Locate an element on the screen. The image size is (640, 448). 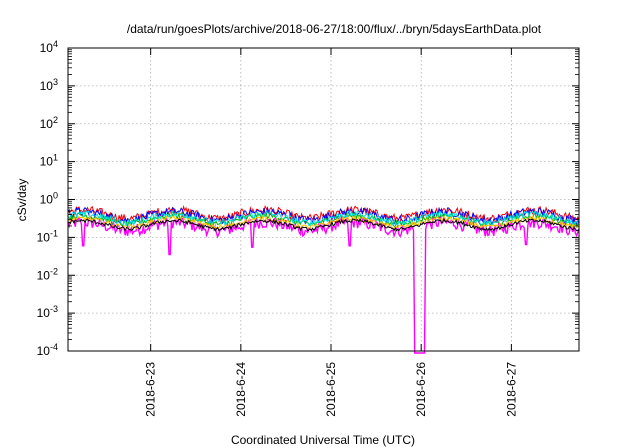
y-tick-labels: 10⁻⁴ 10⁻³ 10⁻² 10⁻¹ 10⁰ 10¹ 10² 10³ 10⁴ is located at coordinates (47, 198).